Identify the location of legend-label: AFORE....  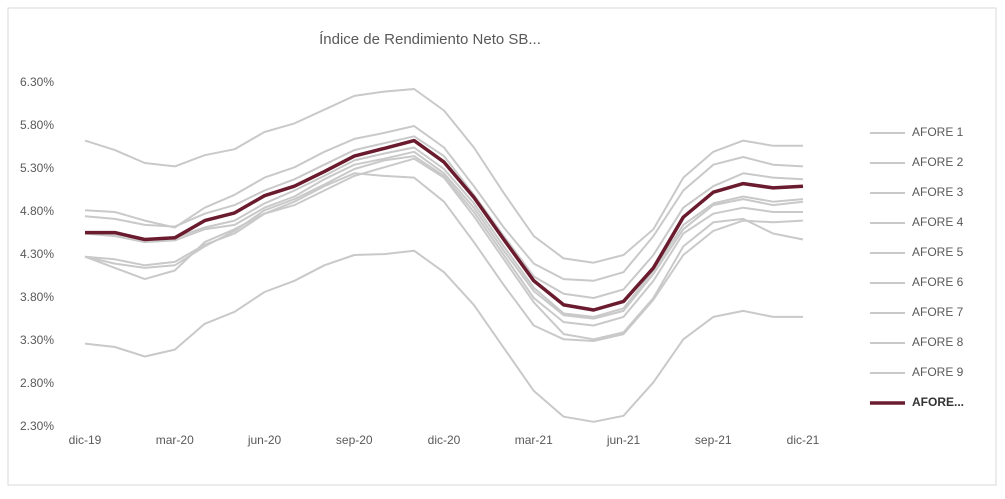
(938, 402).